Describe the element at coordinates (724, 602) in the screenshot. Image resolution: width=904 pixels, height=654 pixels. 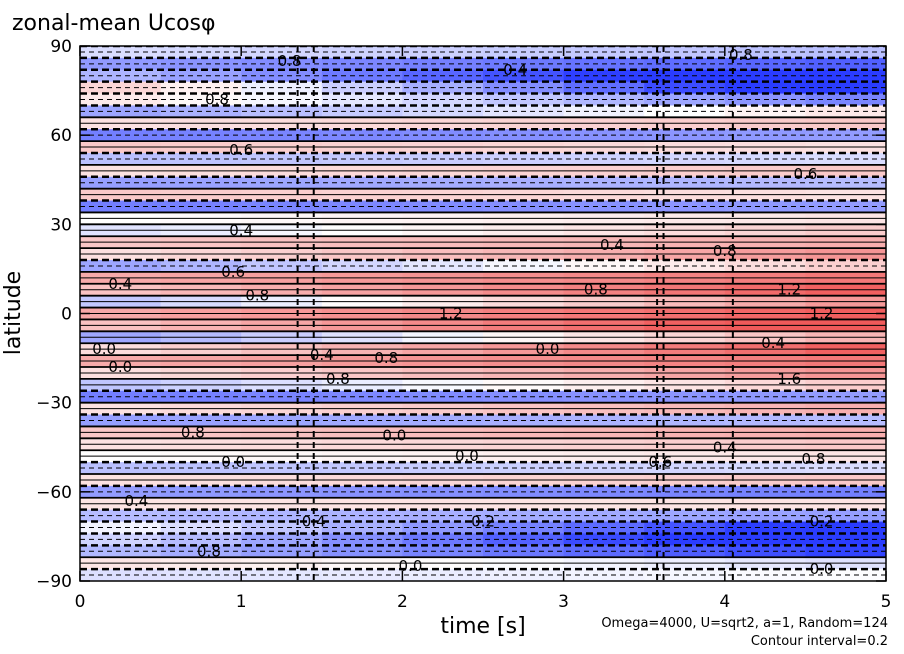
I see `x-tick-label: 4` at that location.